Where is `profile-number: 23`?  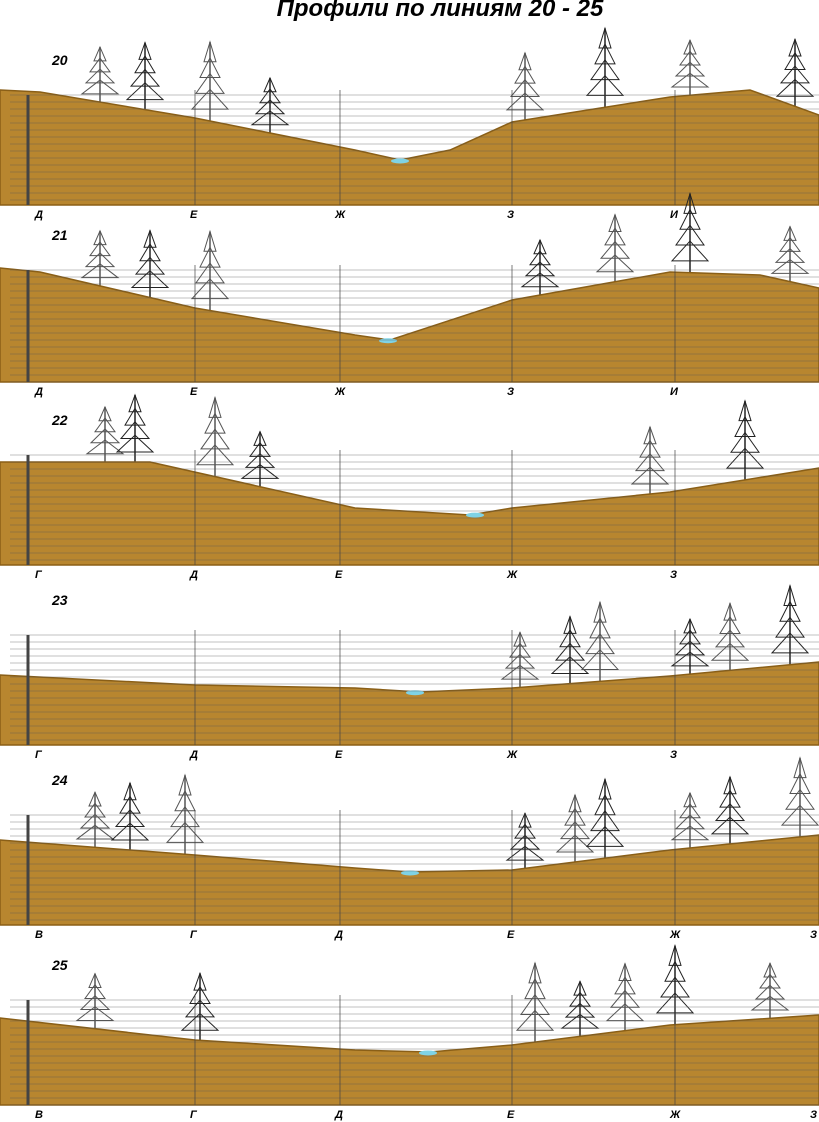
profile-number: 23 is located at coordinates (59, 600).